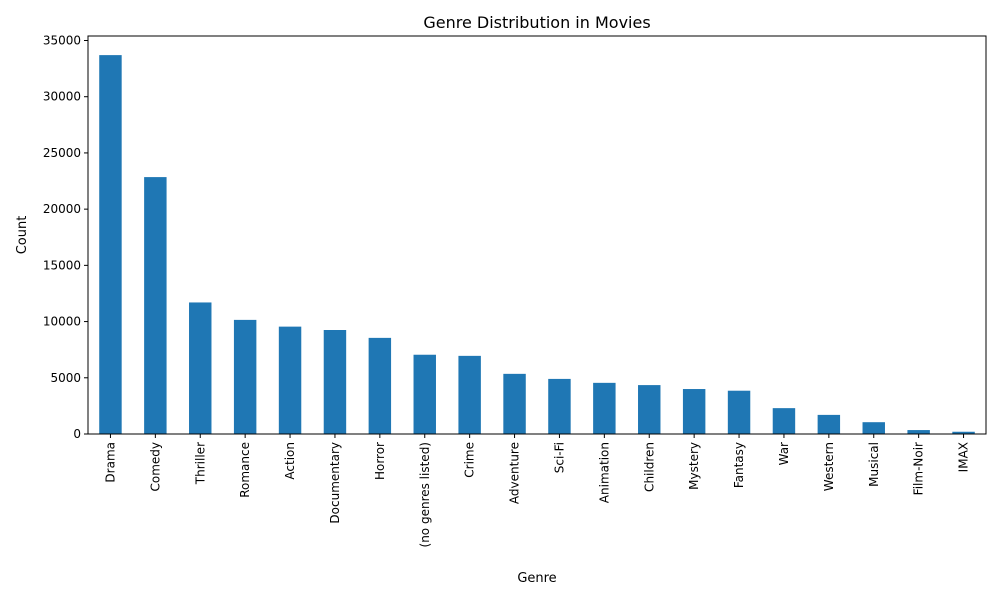 The width and height of the screenshot is (1000, 605). What do you see at coordinates (694, 411) in the screenshot?
I see `bar-mystery` at bounding box center [694, 411].